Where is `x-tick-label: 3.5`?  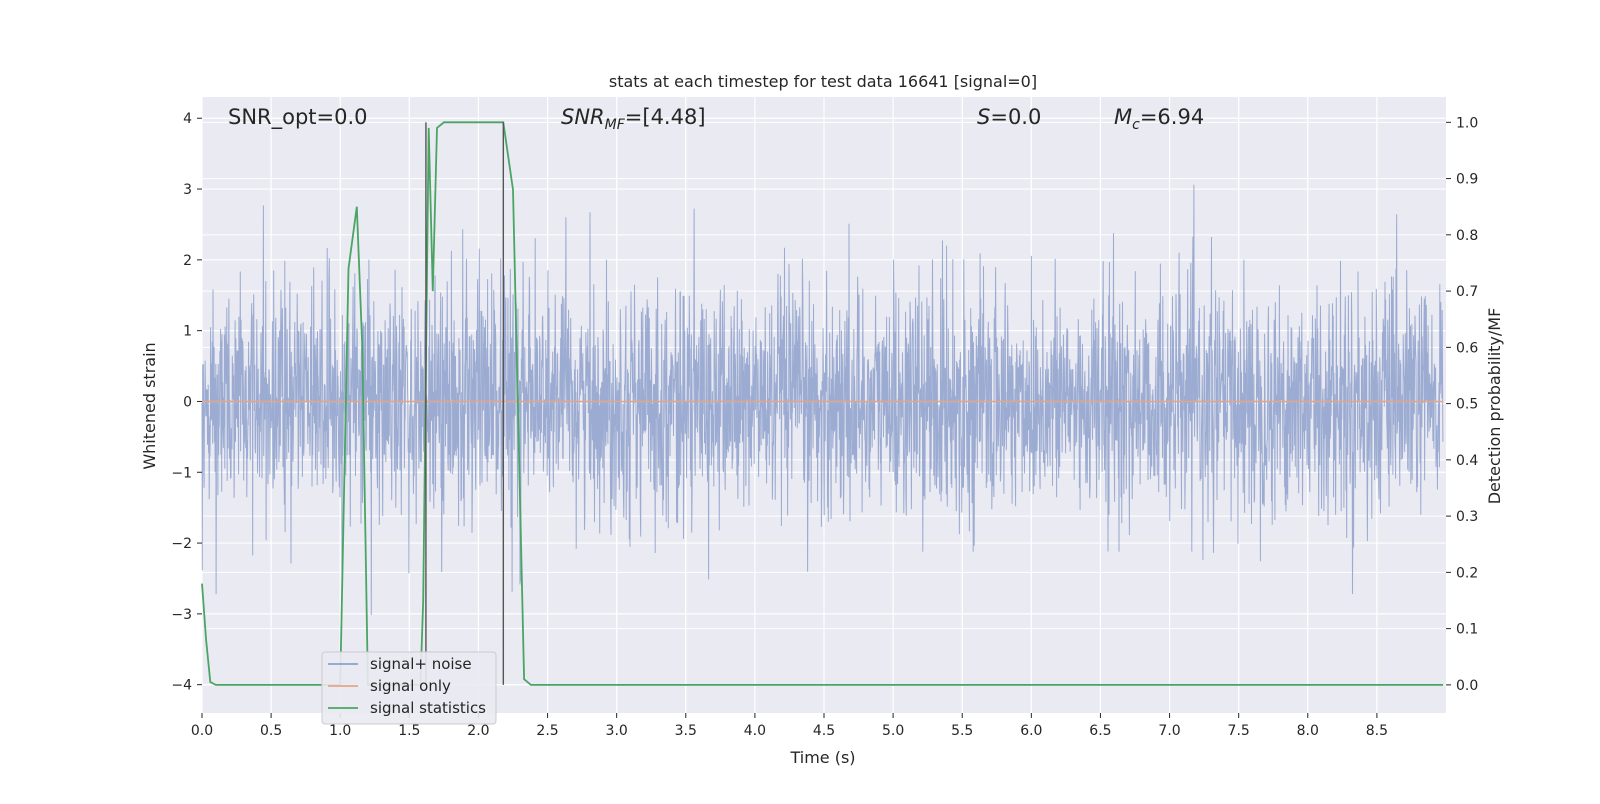 x-tick-label: 3.5 is located at coordinates (686, 731).